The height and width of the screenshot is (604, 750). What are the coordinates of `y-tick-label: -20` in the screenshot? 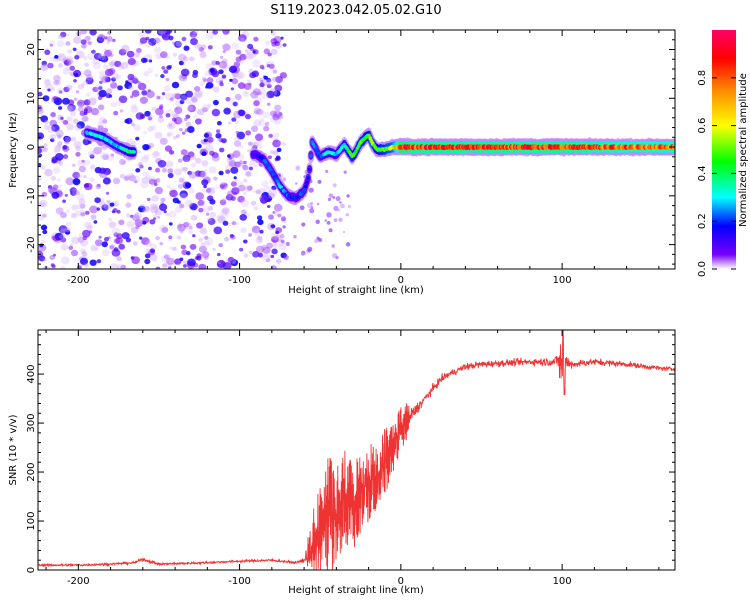 It's located at (31, 244).